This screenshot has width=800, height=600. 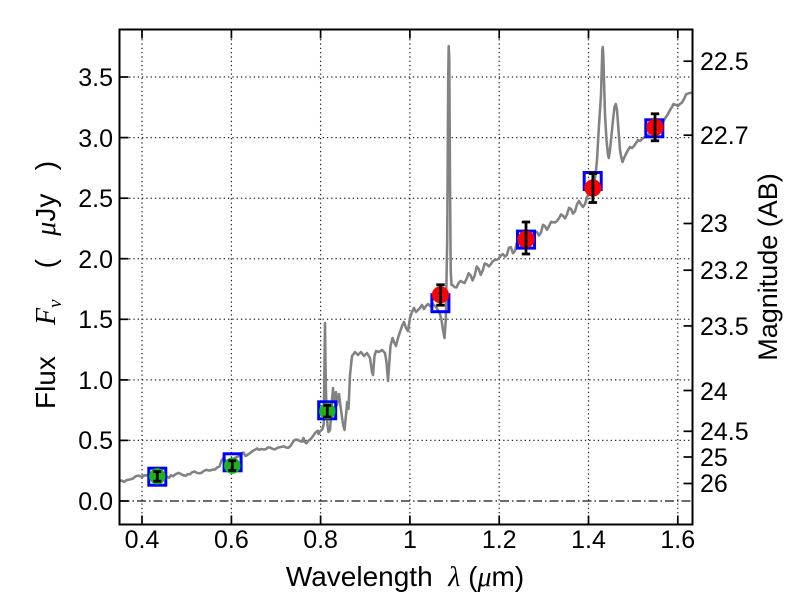 What do you see at coordinates (724, 327) in the screenshot?
I see `svg-text: 23.5` at bounding box center [724, 327].